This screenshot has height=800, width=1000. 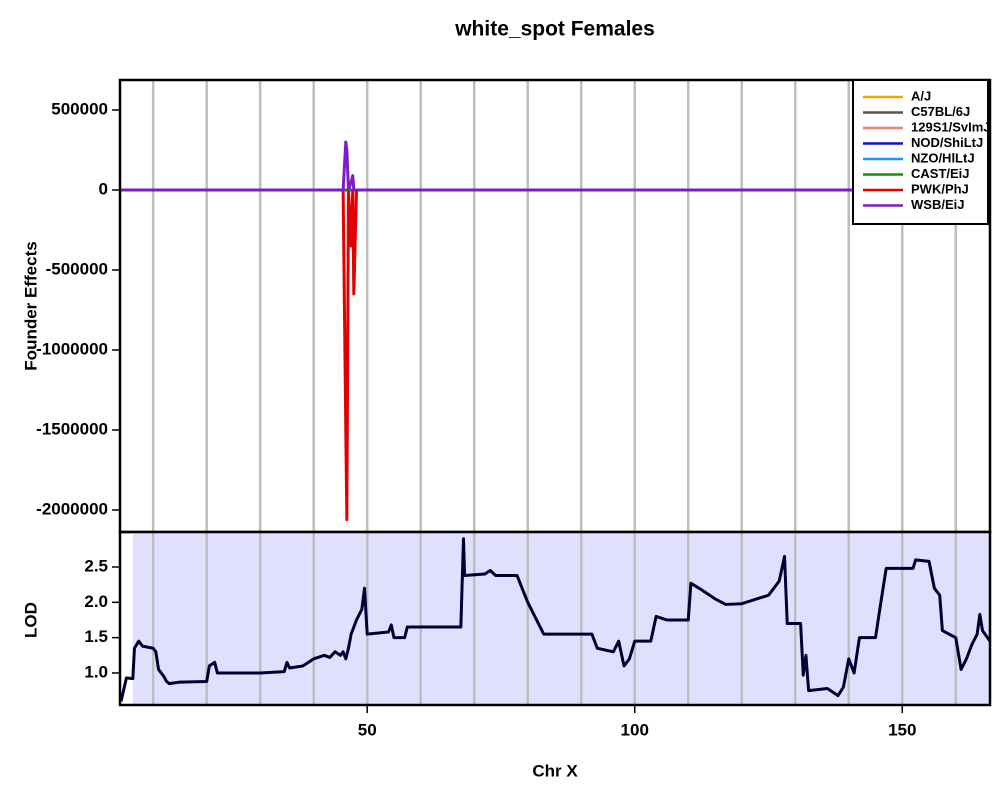 I want to click on y-axis-label: Founder Effects, so click(x=30, y=305).